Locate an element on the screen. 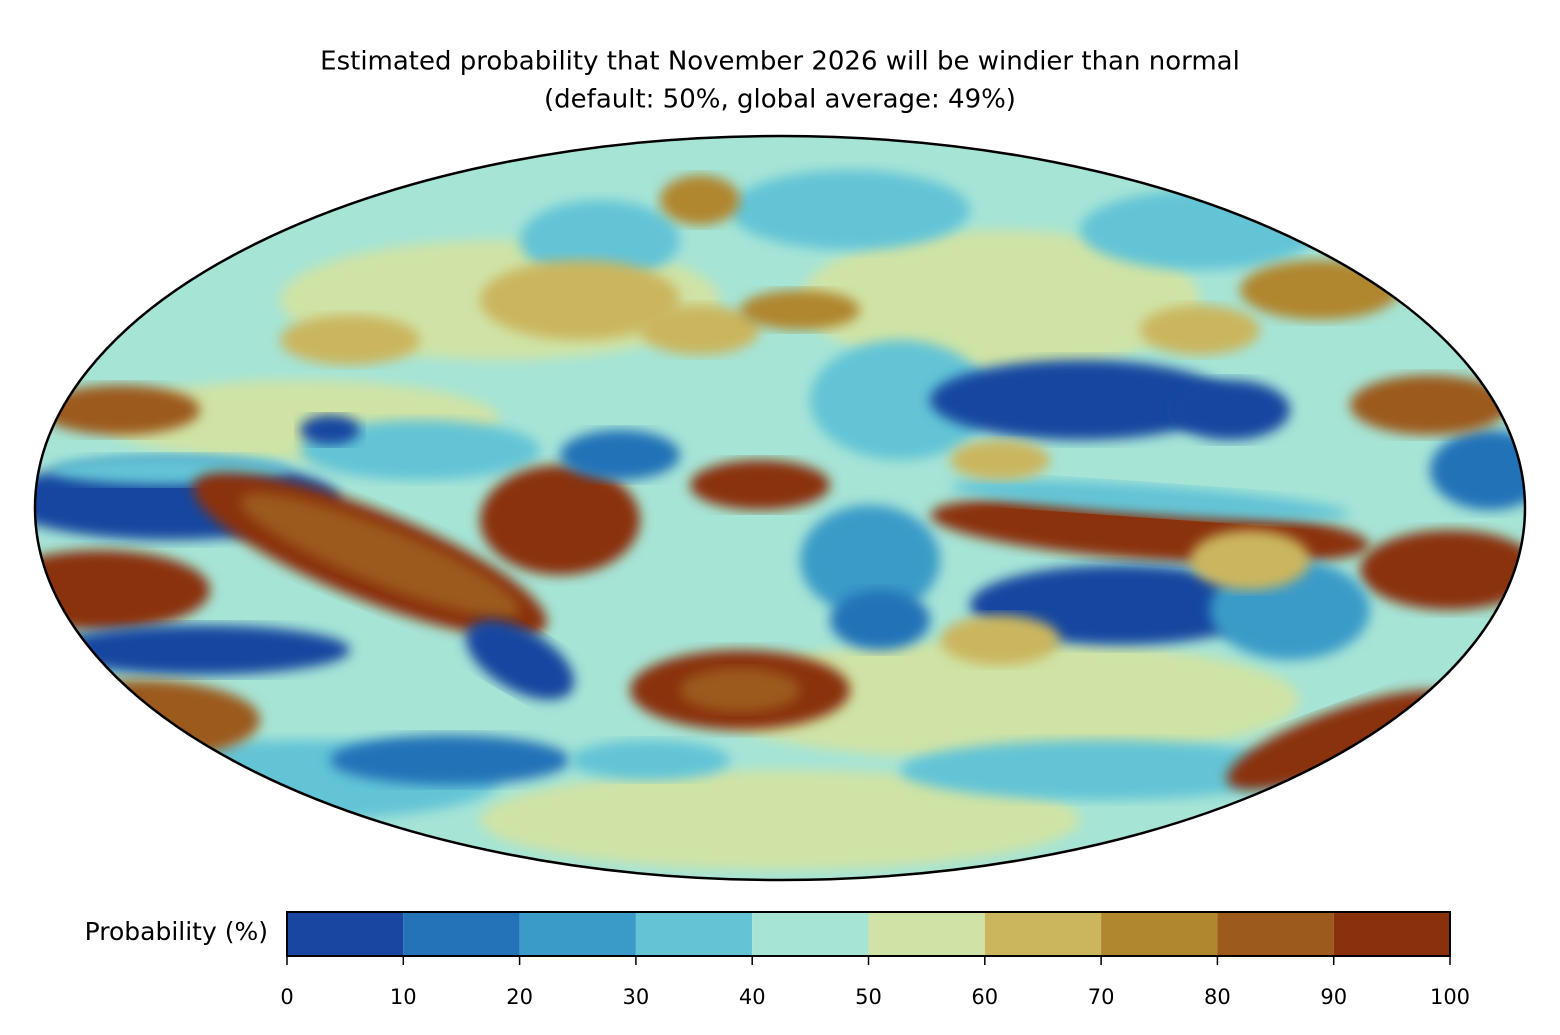  map-subtitle: (default: 50%, global average: 49%) is located at coordinates (780, 100).